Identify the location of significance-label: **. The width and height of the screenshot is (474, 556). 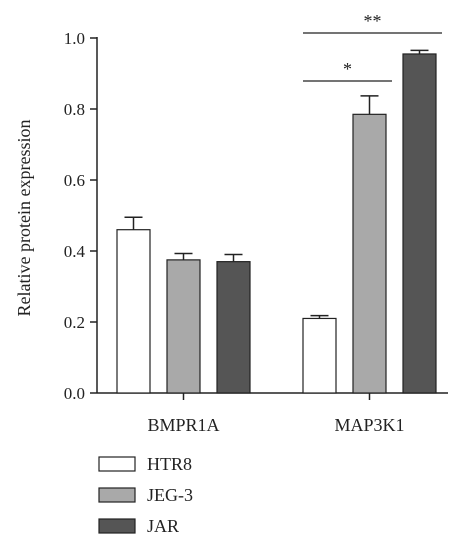
(373, 21).